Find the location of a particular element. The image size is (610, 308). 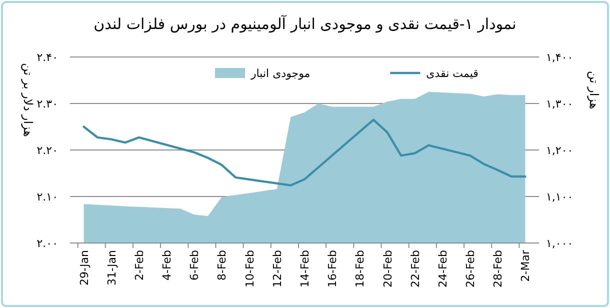

x-tick-label: 16-Feb is located at coordinates (333, 269).